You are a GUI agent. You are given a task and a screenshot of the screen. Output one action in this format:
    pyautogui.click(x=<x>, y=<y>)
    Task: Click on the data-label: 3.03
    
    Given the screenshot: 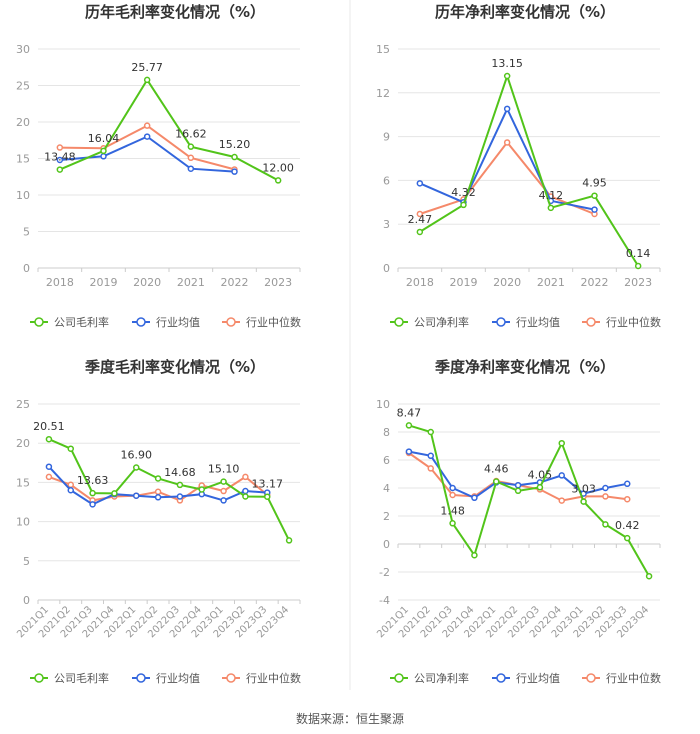 What is the action you would take?
    pyautogui.click(x=583, y=489)
    